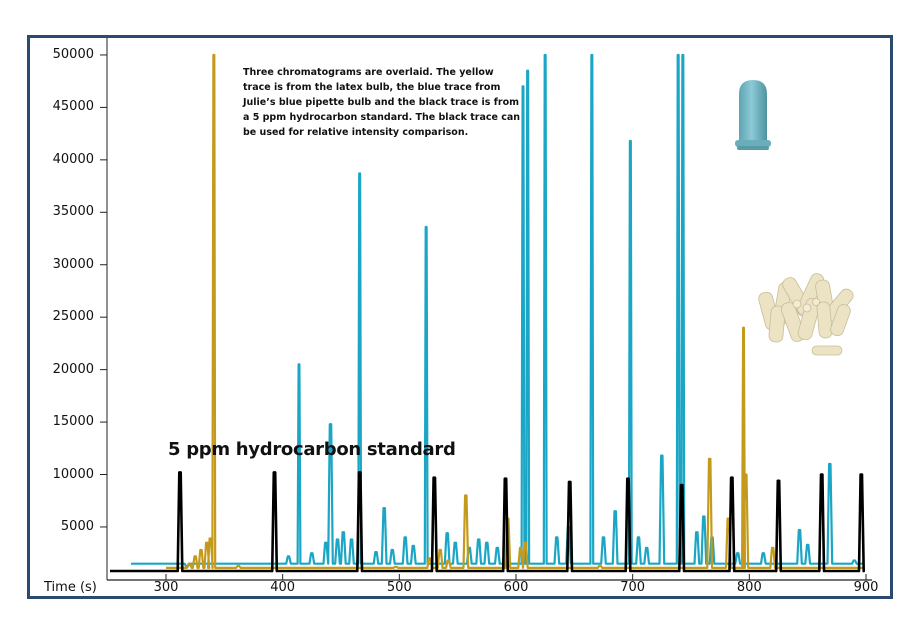  Describe the element at coordinates (312, 449) in the screenshot. I see `standard-label: 5 ppm hydrocarbon standard` at that location.